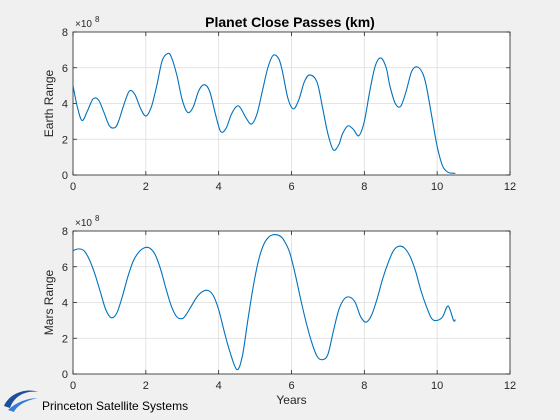 The height and width of the screenshot is (420, 560). Describe the element at coordinates (146, 187) in the screenshot. I see `earth-range-xtick-label: 2` at that location.